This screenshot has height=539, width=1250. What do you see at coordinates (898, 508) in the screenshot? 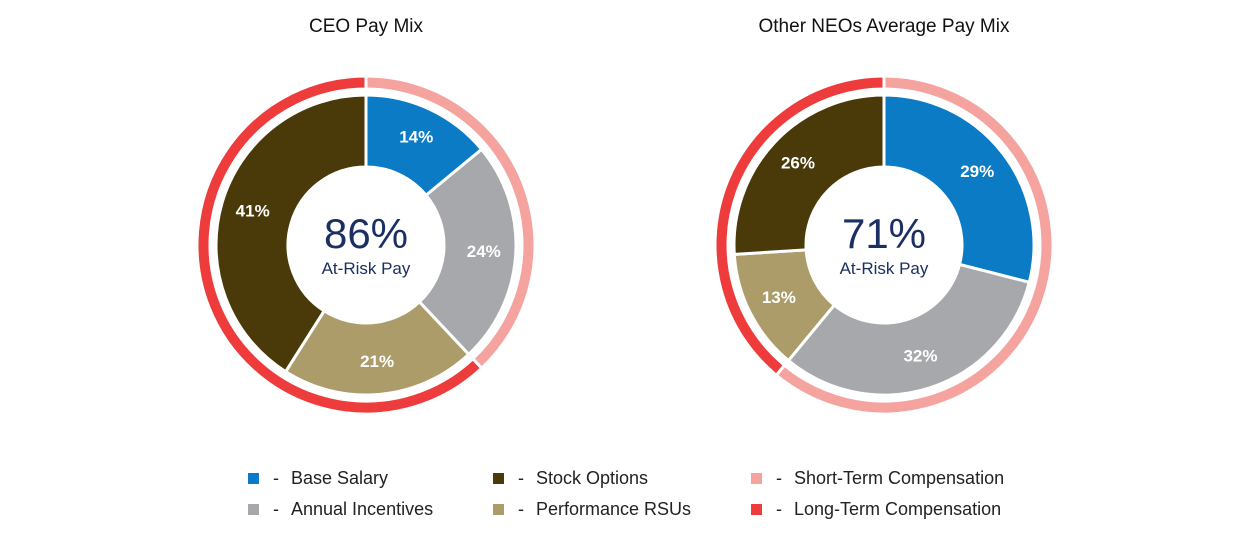
I see `legend-label: Long-Term Compensation` at bounding box center [898, 508].